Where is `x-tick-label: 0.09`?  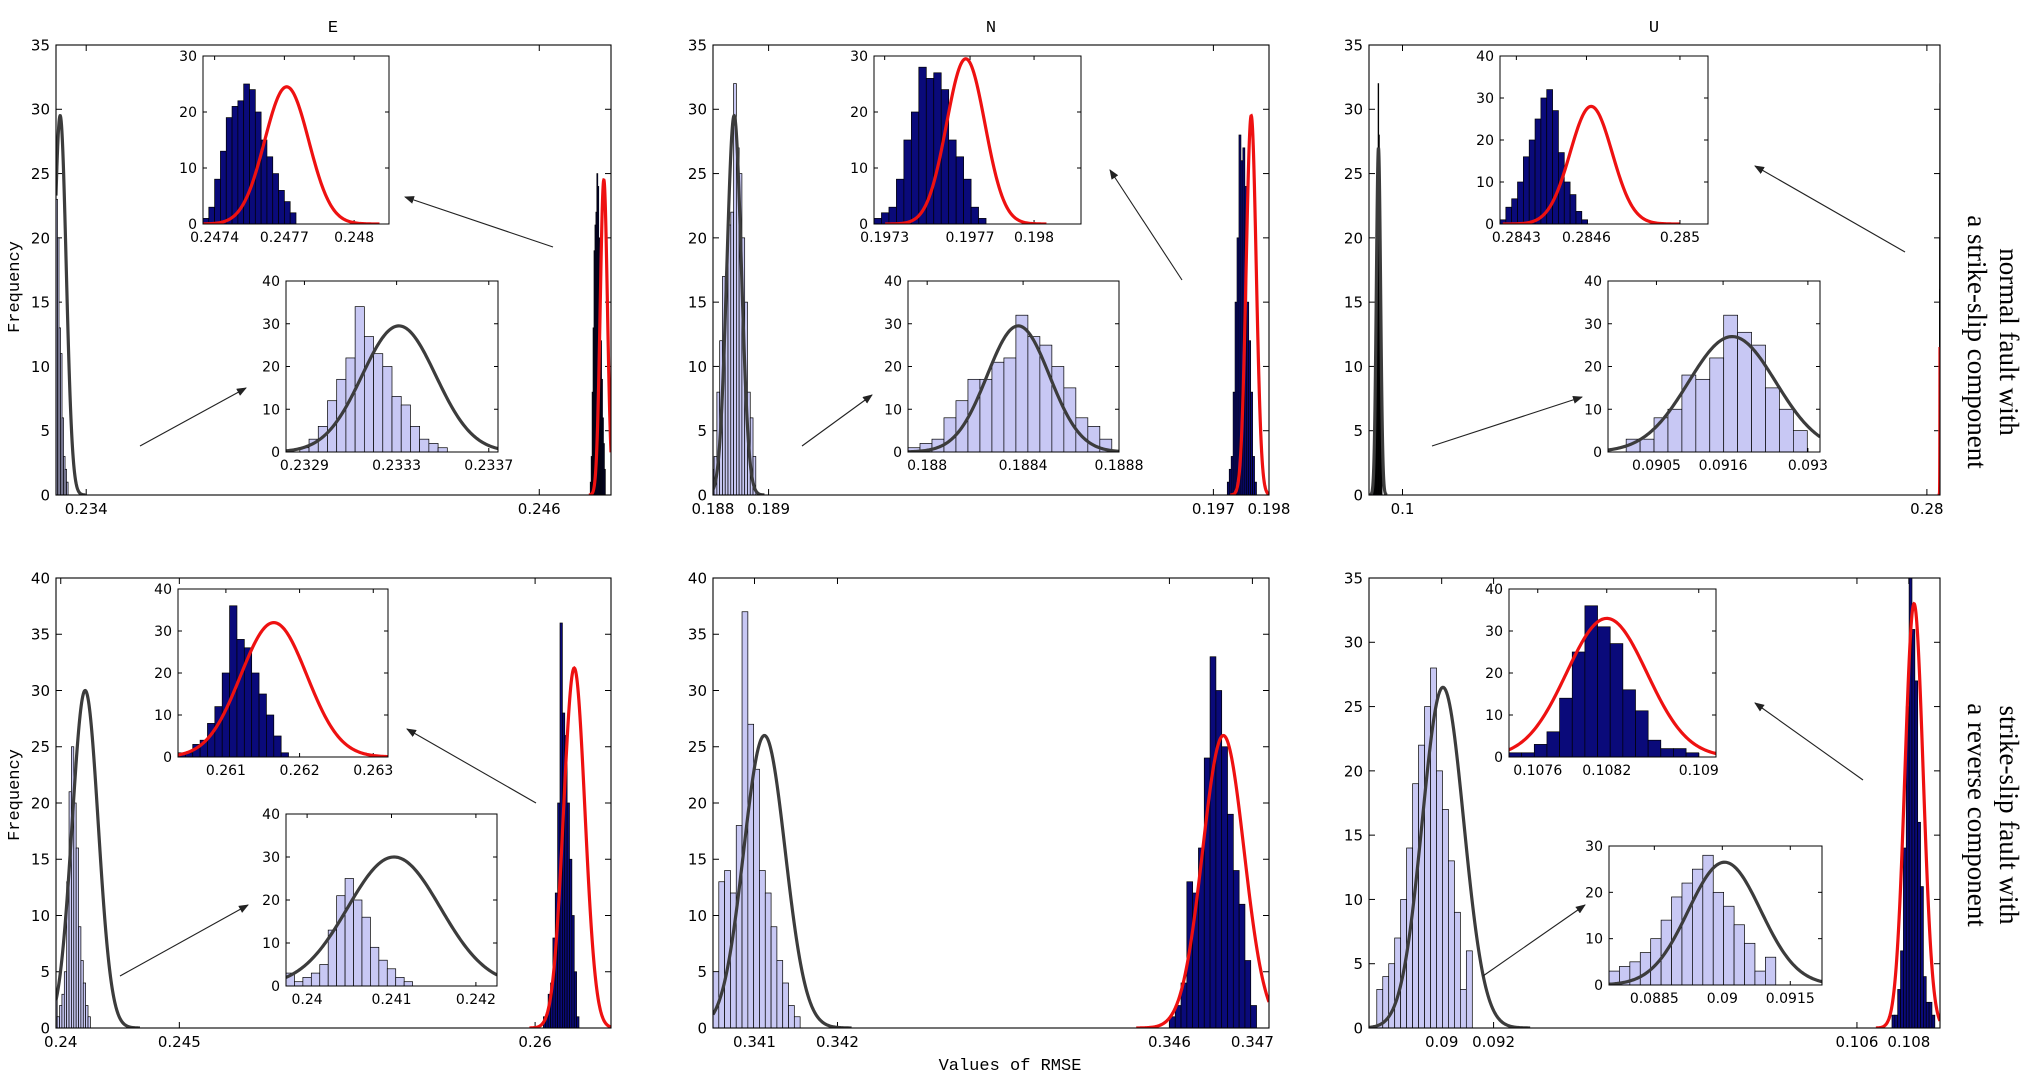
x-tick-label: 0.09 is located at coordinates (1441, 1042).